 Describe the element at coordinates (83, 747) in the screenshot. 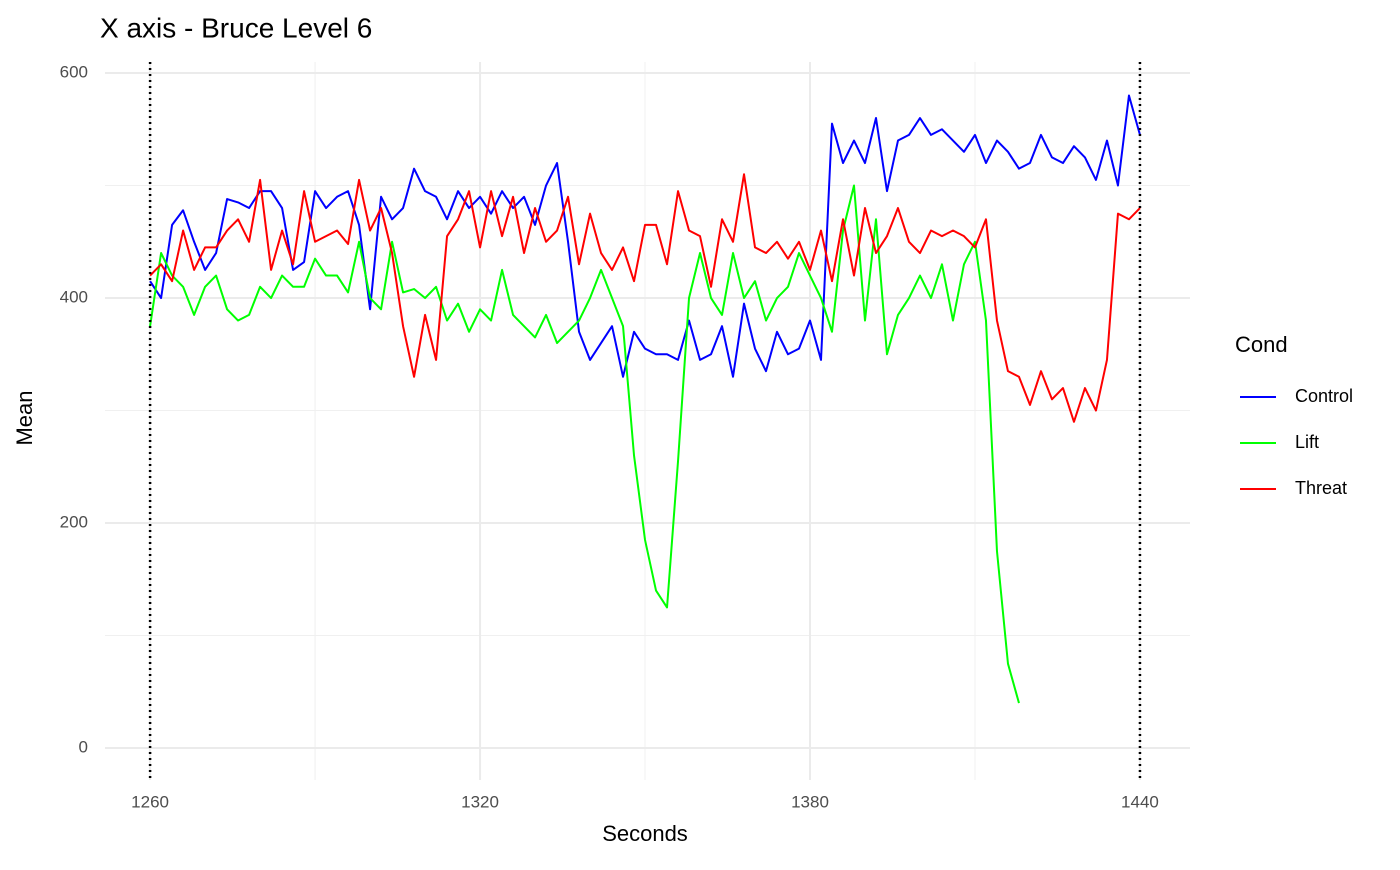

I see `y-tick-label: 0` at that location.